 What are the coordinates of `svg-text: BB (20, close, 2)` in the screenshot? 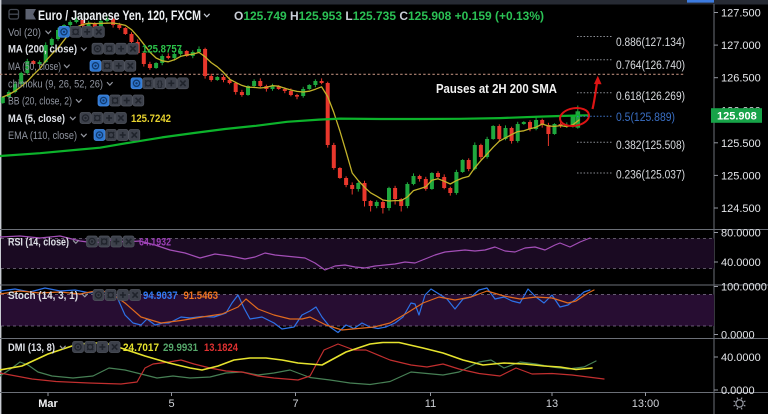 It's located at (40, 102).